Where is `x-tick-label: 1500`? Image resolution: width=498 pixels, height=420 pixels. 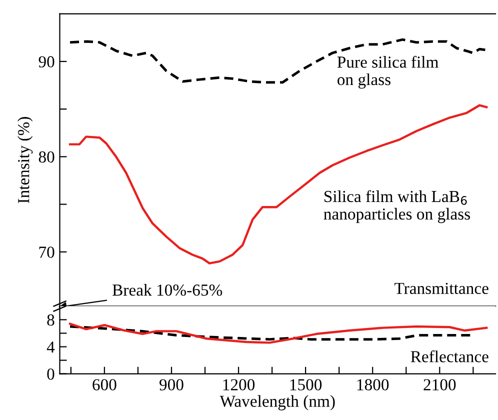 x-tick-label: 1500 is located at coordinates (306, 384).